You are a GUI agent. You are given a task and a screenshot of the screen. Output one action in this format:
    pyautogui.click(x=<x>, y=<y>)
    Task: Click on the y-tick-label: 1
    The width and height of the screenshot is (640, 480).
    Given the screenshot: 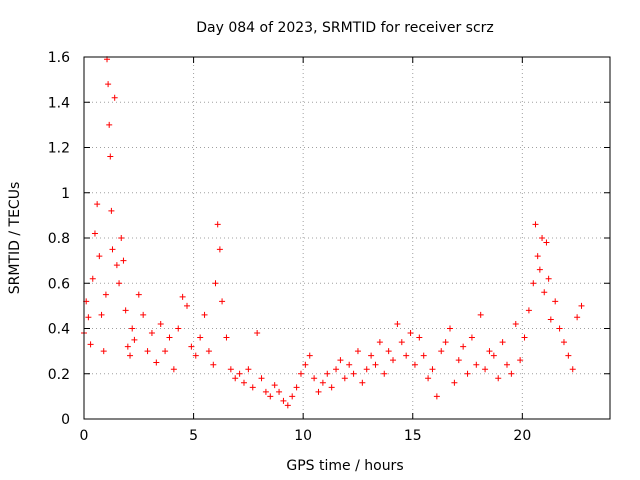 What is the action you would take?
    pyautogui.click(x=65, y=194)
    